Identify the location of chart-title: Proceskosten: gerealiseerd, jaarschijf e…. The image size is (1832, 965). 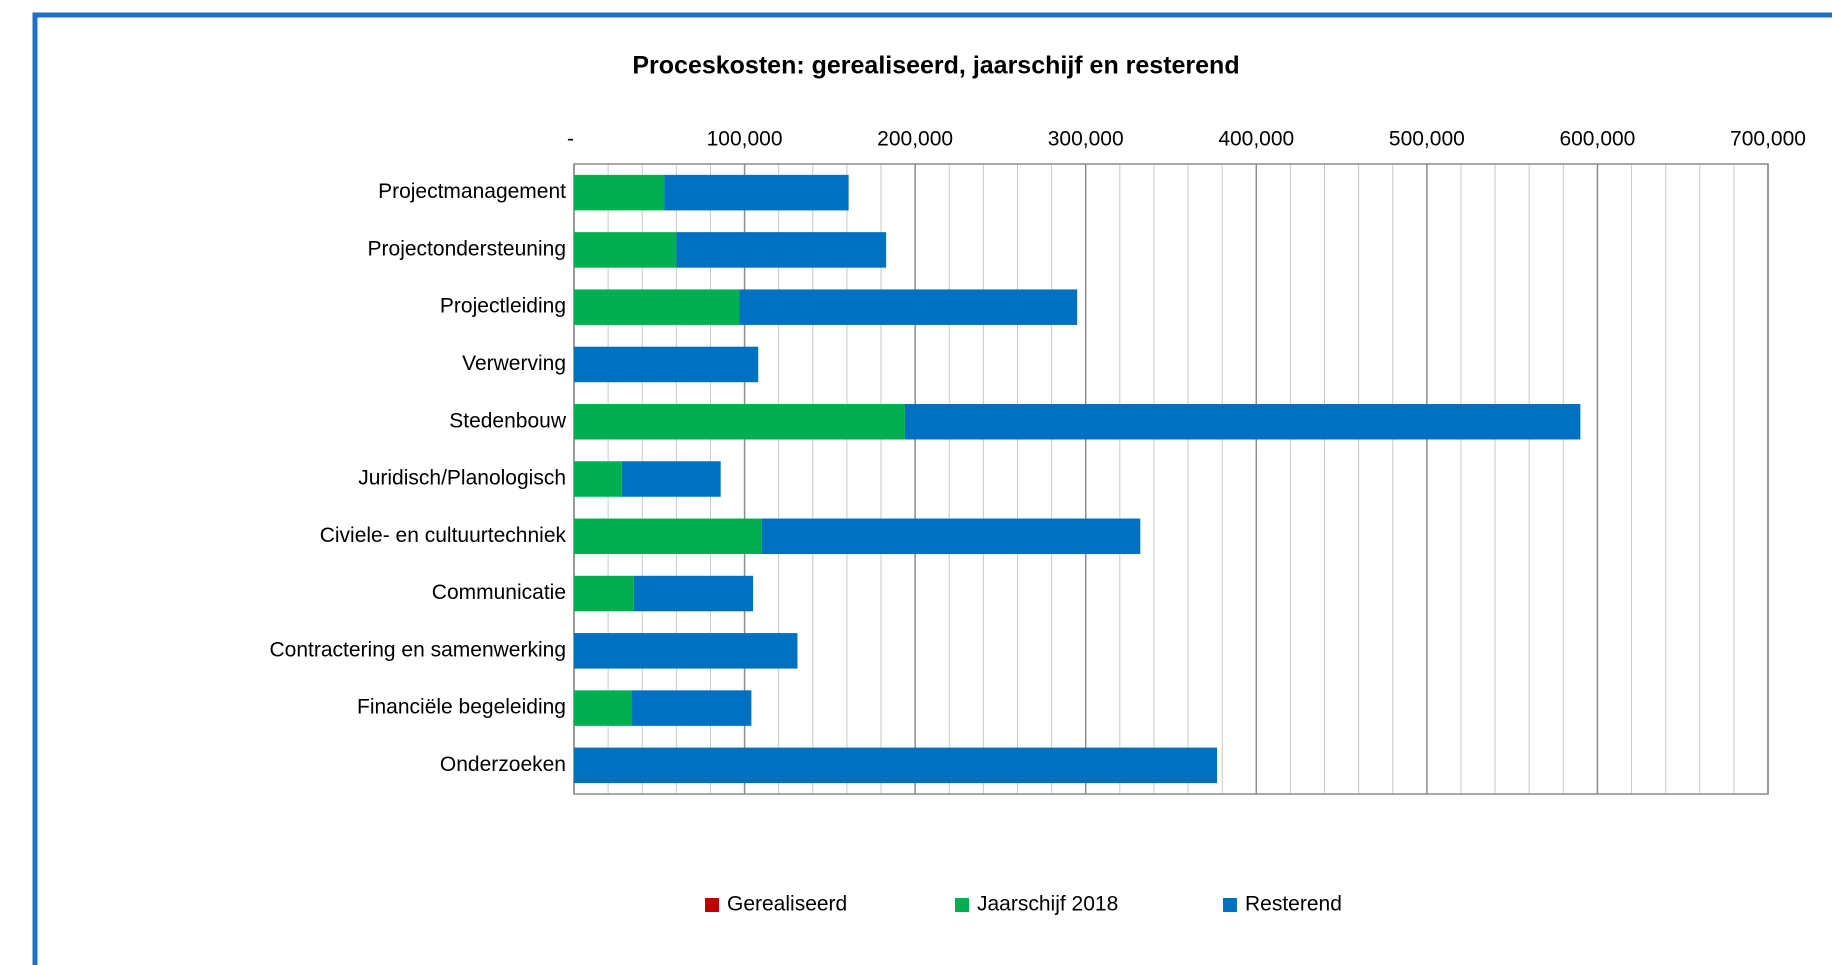
(935, 66).